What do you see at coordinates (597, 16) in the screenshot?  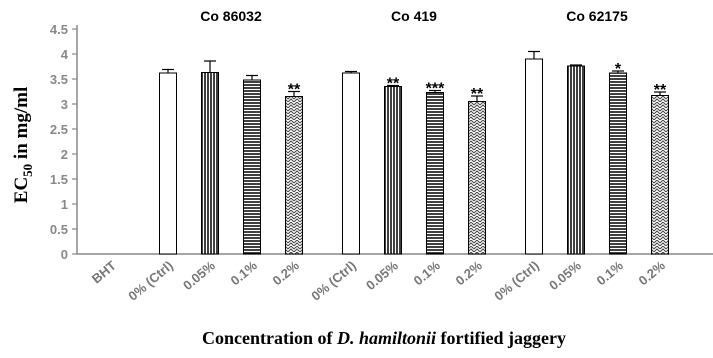 I see `group-label: Co 62175` at bounding box center [597, 16].